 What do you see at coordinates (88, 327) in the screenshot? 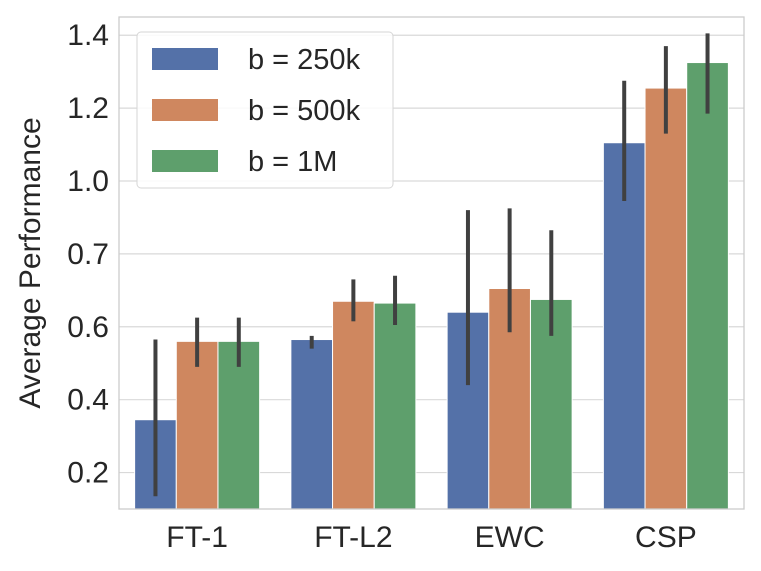
I see `y-tick-label: 0.6` at bounding box center [88, 327].